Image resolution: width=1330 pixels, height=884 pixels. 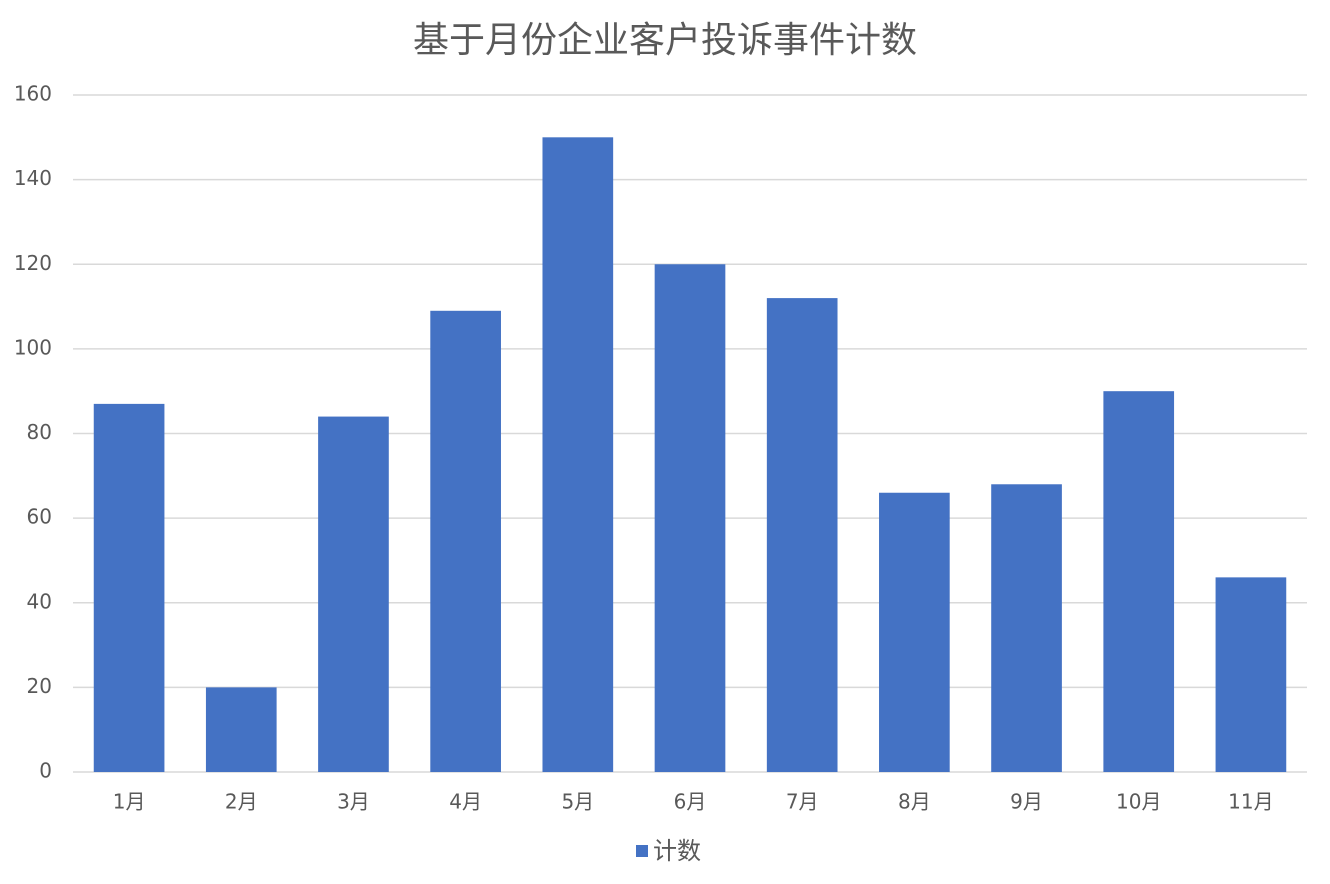 I want to click on y-tick-label: 80, so click(x=39, y=432).